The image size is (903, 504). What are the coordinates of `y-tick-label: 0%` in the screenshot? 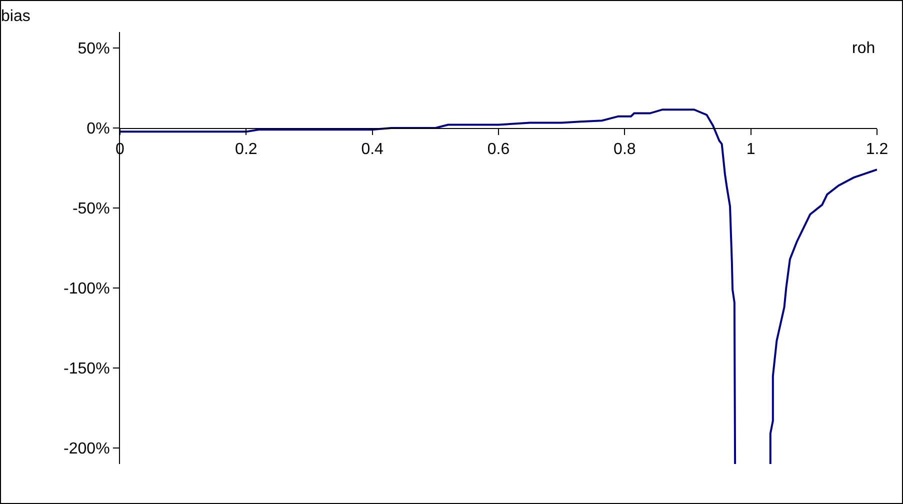 It's located at (98, 129).